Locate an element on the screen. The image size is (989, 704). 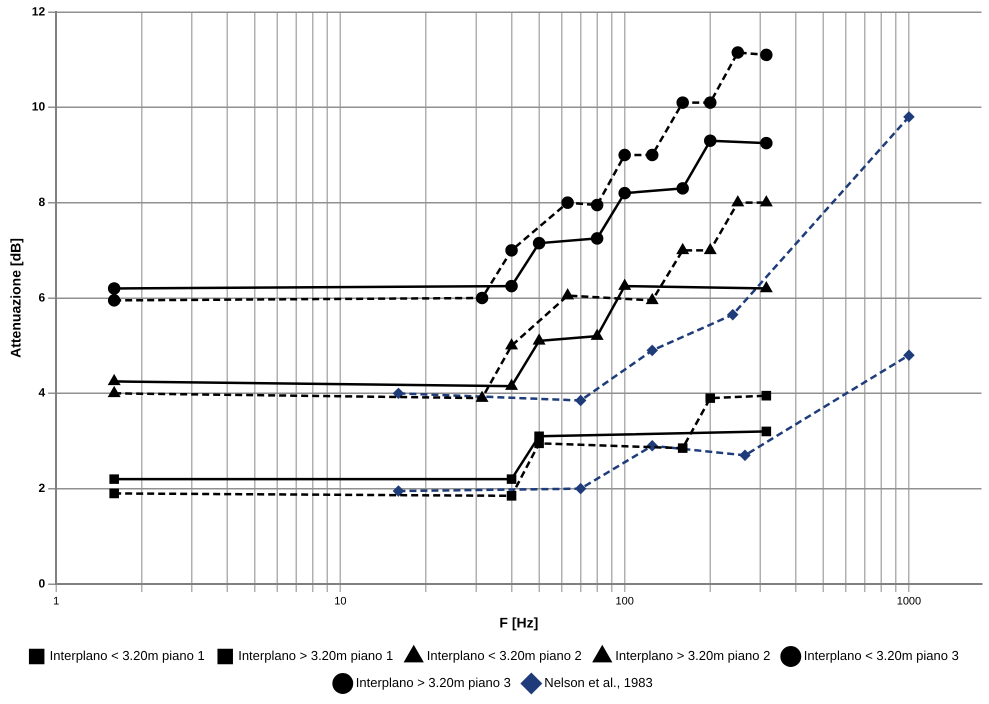
x-axis-title: F [Hz] is located at coordinates (518, 622).